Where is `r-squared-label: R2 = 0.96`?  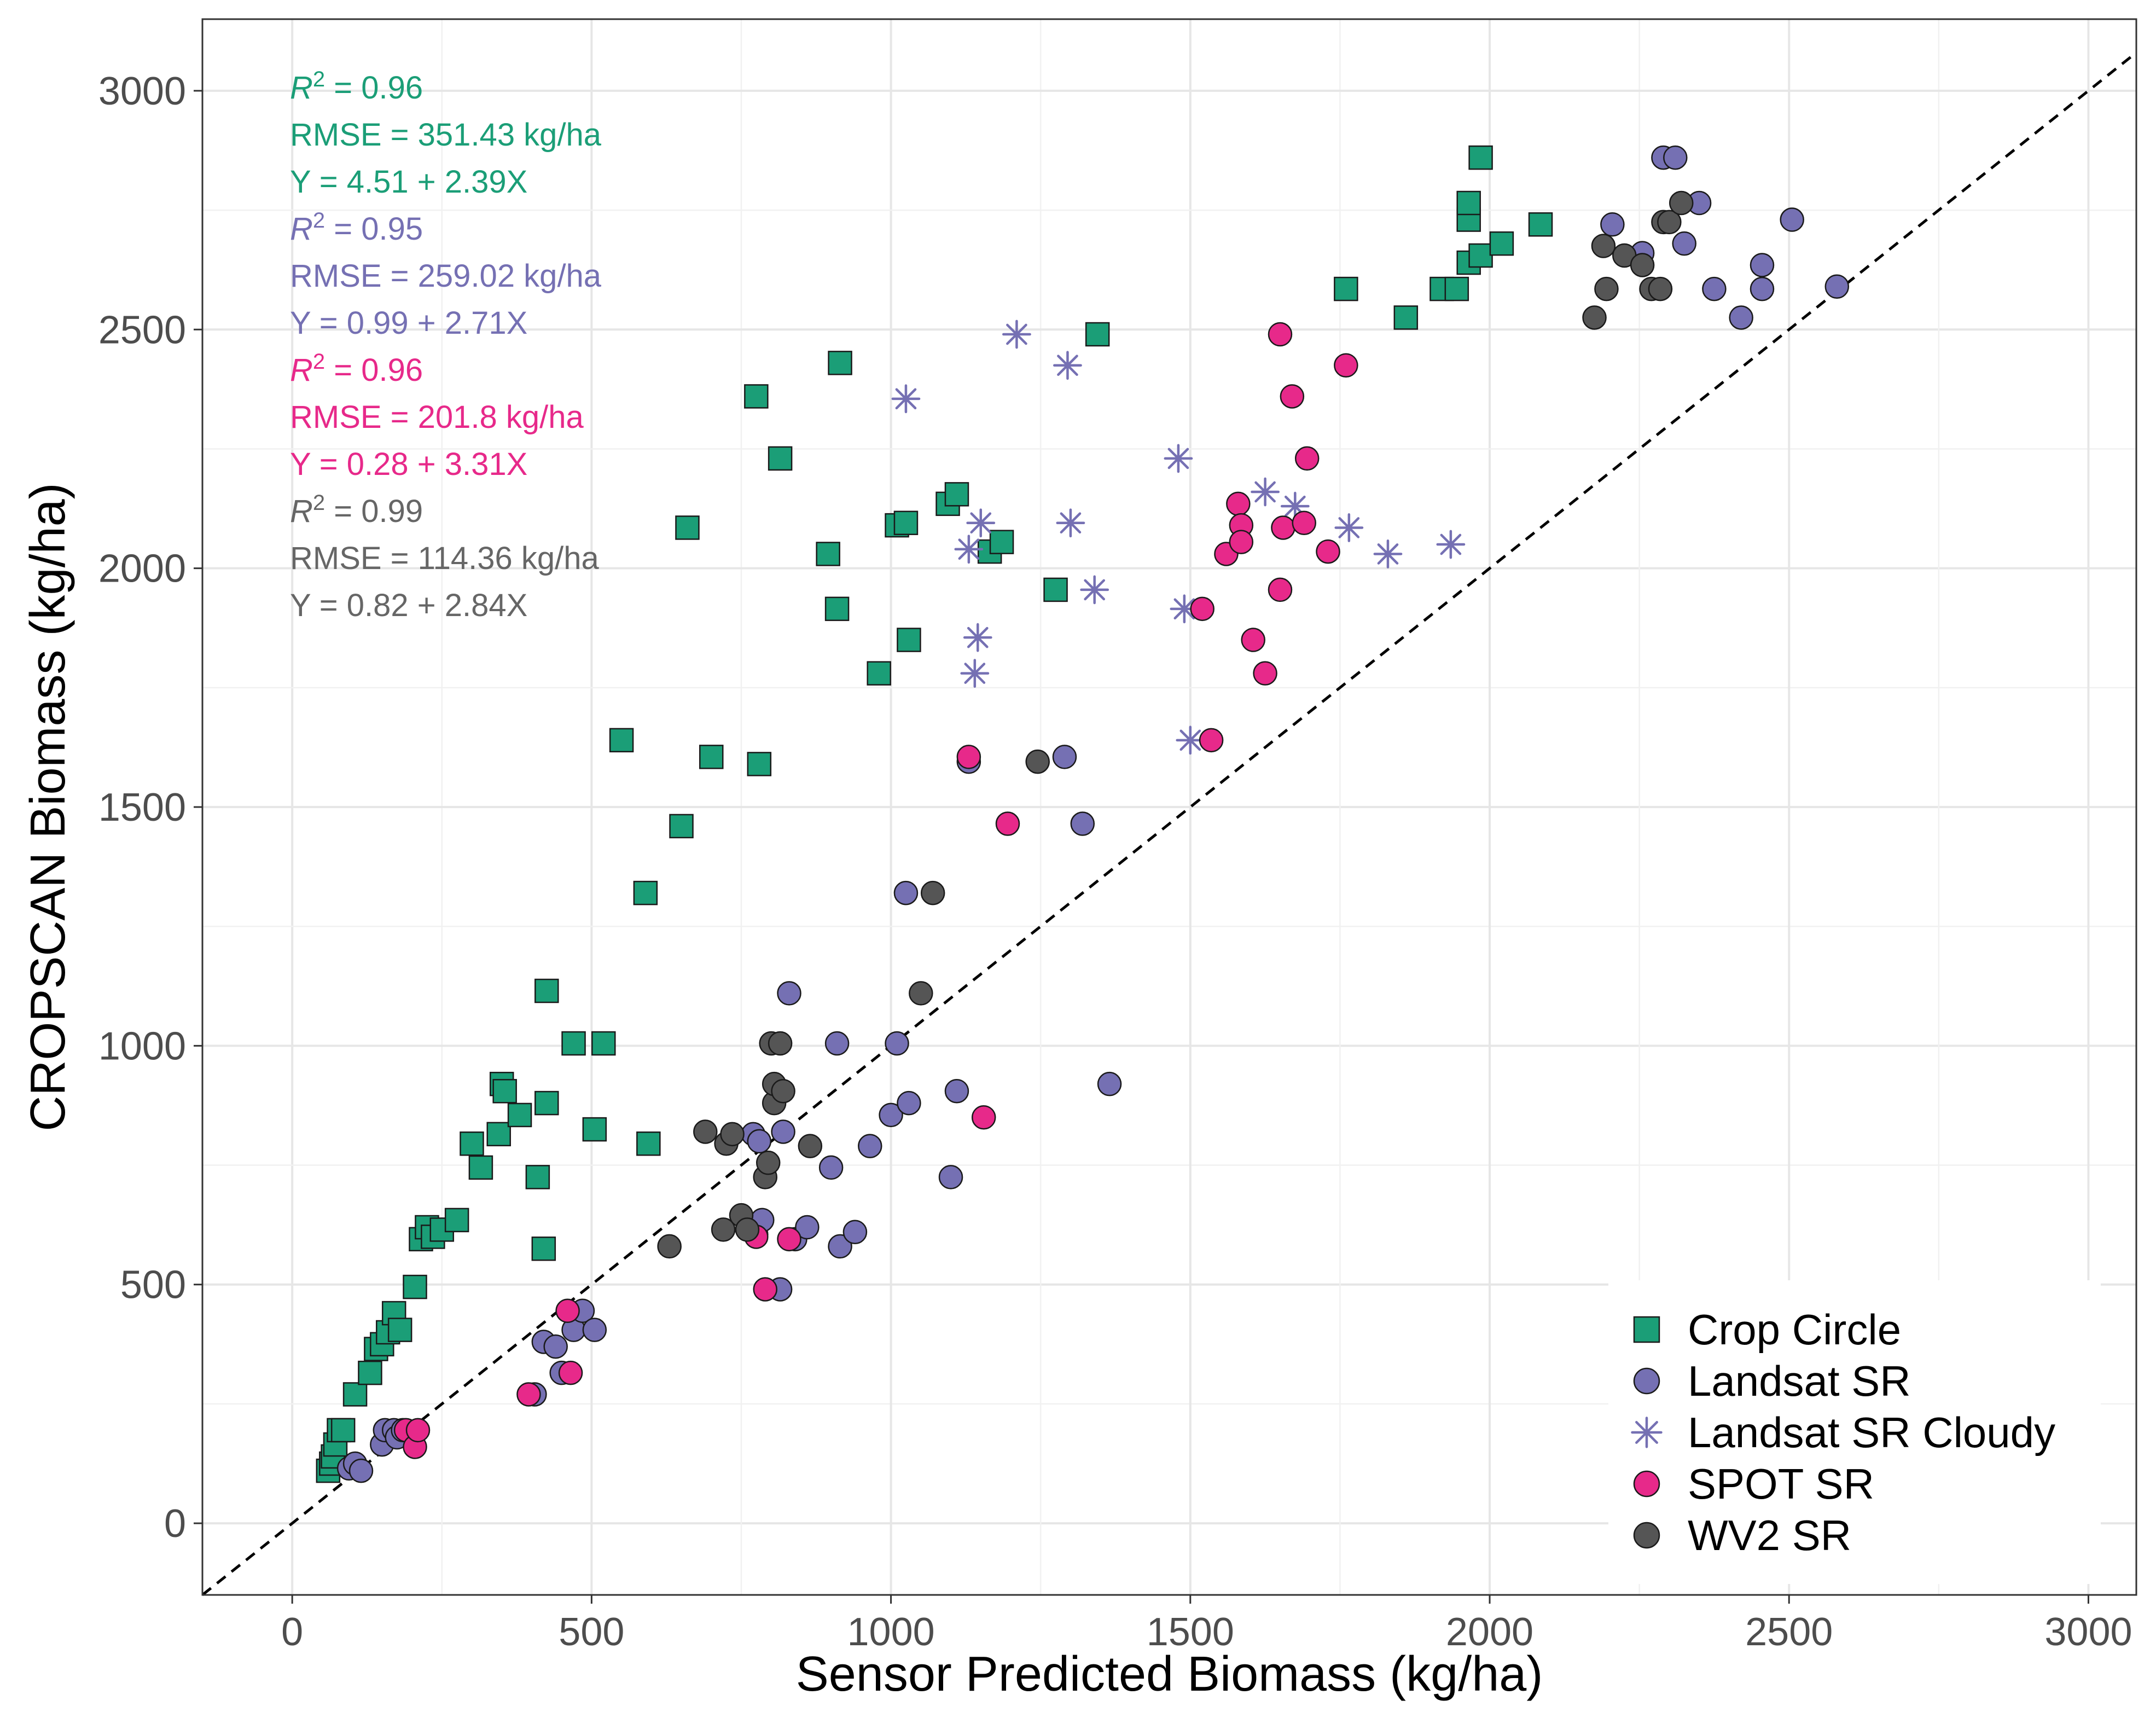 r-squared-label: R2 = 0.96 is located at coordinates (356, 86).